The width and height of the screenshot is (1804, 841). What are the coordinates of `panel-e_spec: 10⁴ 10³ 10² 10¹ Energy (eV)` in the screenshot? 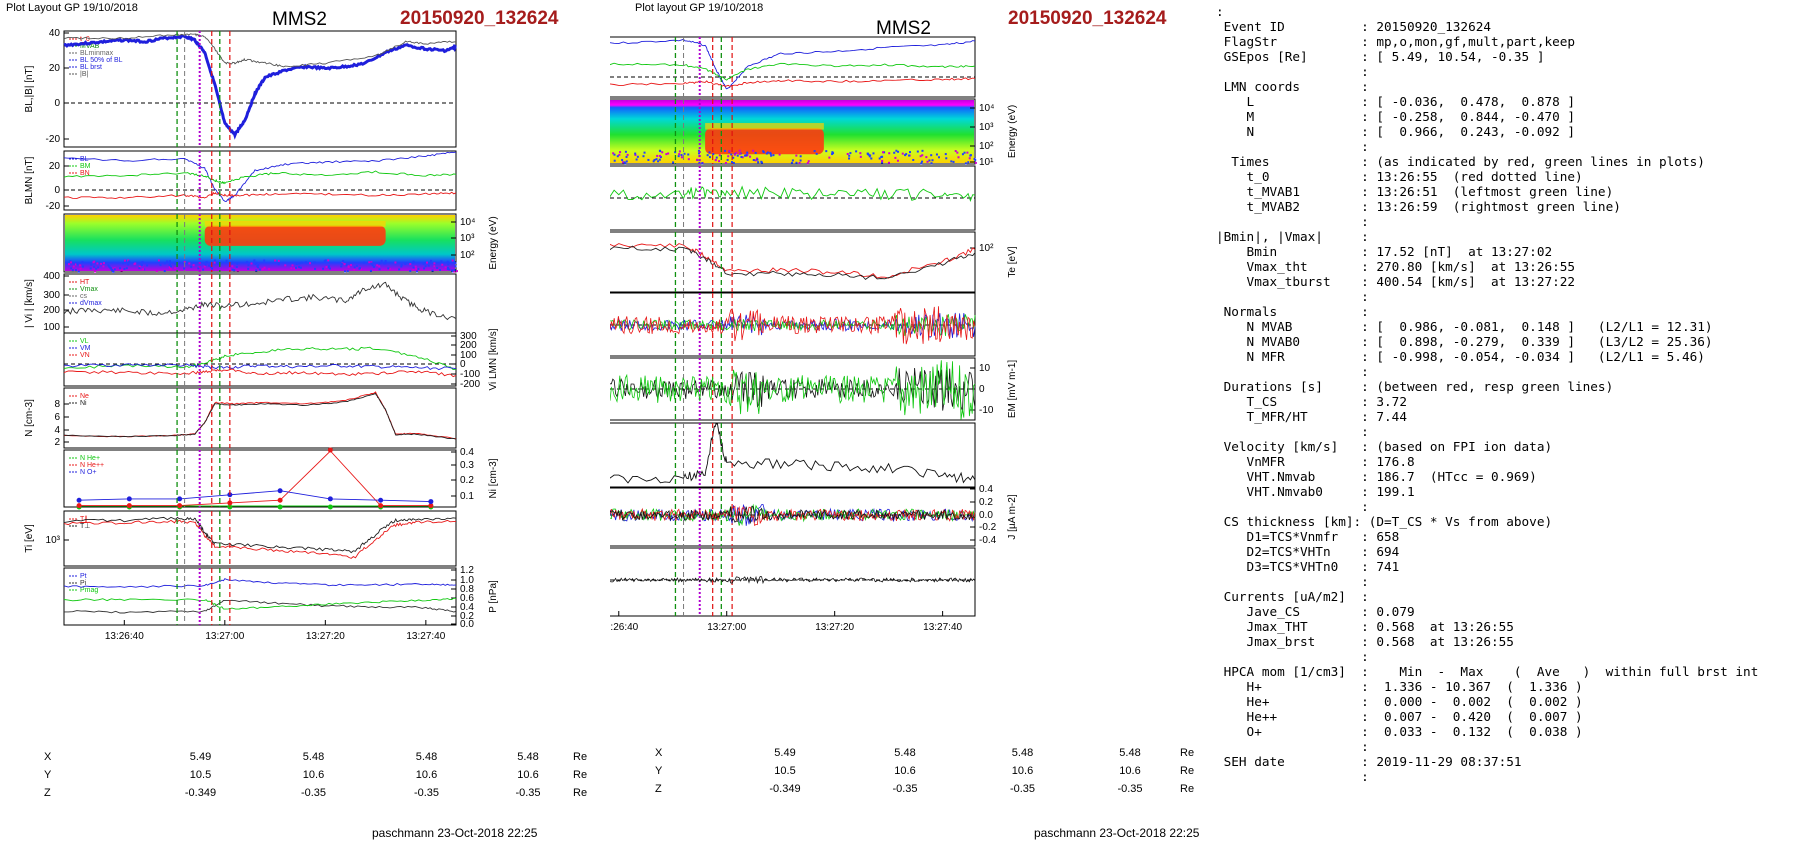 It's located at (814, 133).